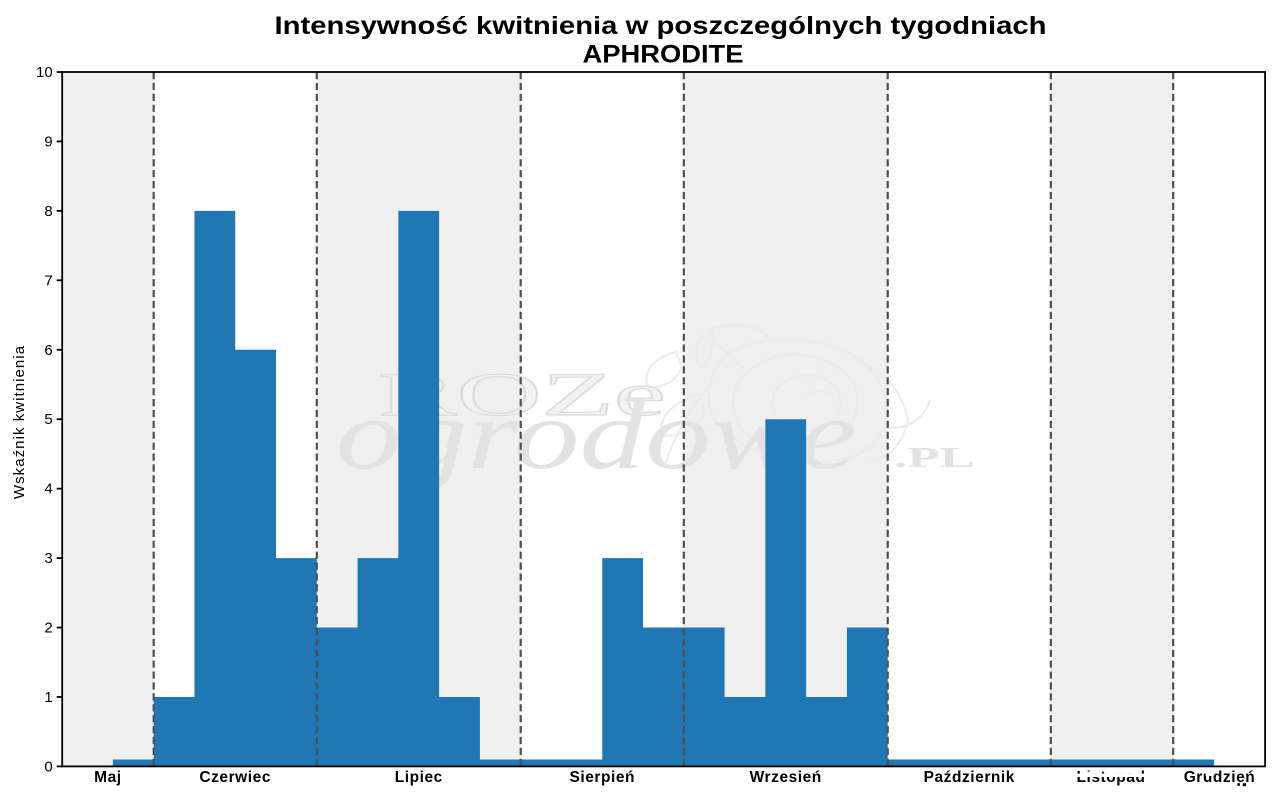  What do you see at coordinates (19, 422) in the screenshot?
I see `svg-text: Wskaźnik kwitnienia` at bounding box center [19, 422].